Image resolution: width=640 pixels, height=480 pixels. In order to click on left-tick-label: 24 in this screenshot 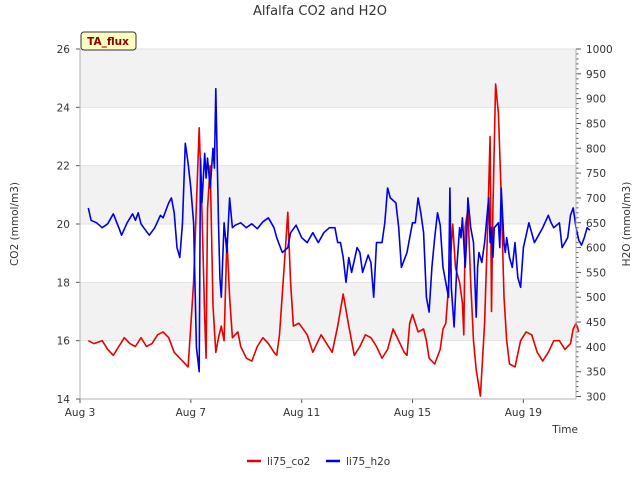, I will do `click(64, 108)`.